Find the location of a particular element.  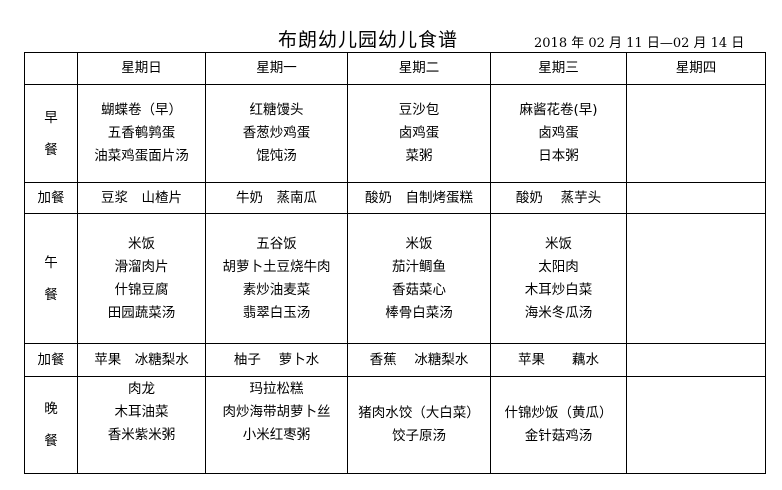

dish: 木耳油菜 is located at coordinates (141, 412).